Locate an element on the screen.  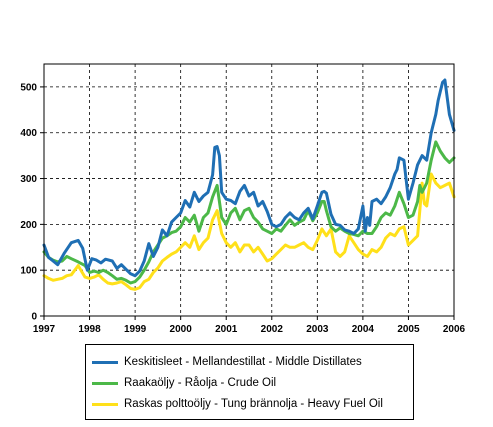
x-tick-label: 1997 is located at coordinates (44, 329).